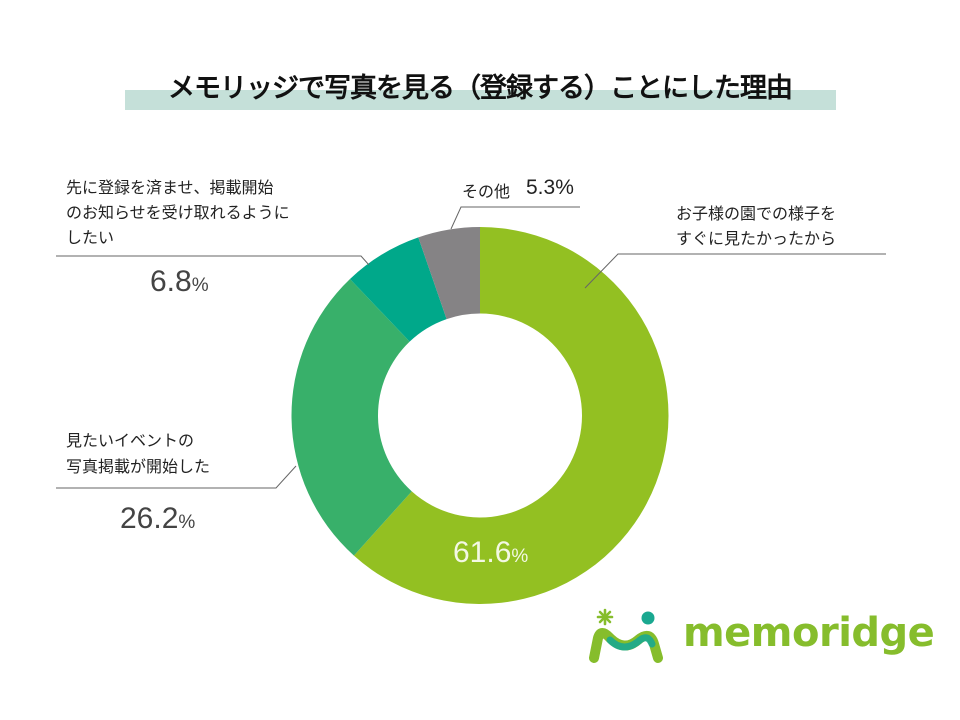  I want to click on seg1-pct-value: 61.6, so click(482, 552).